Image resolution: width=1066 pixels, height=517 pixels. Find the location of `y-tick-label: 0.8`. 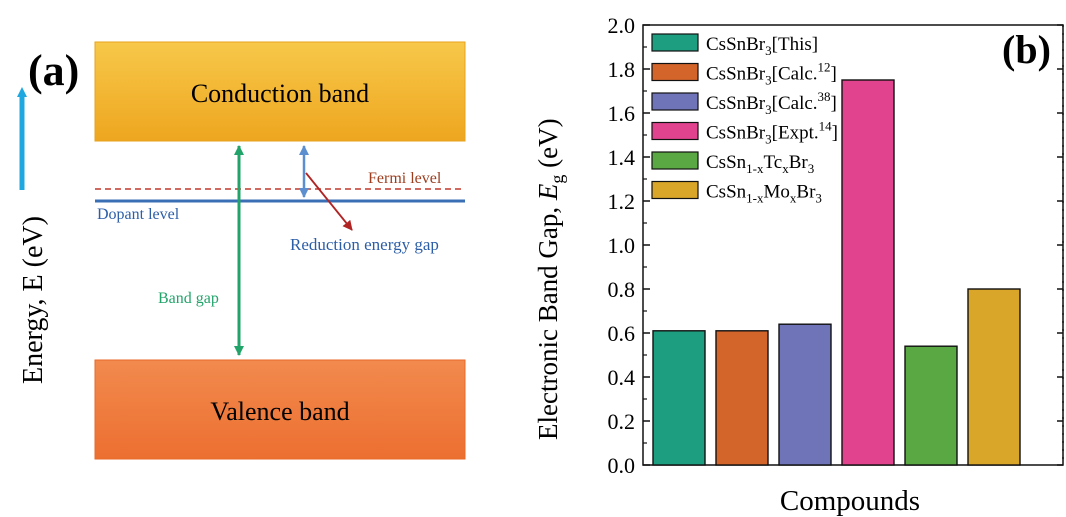

y-tick-label: 0.8 is located at coordinates (622, 289).